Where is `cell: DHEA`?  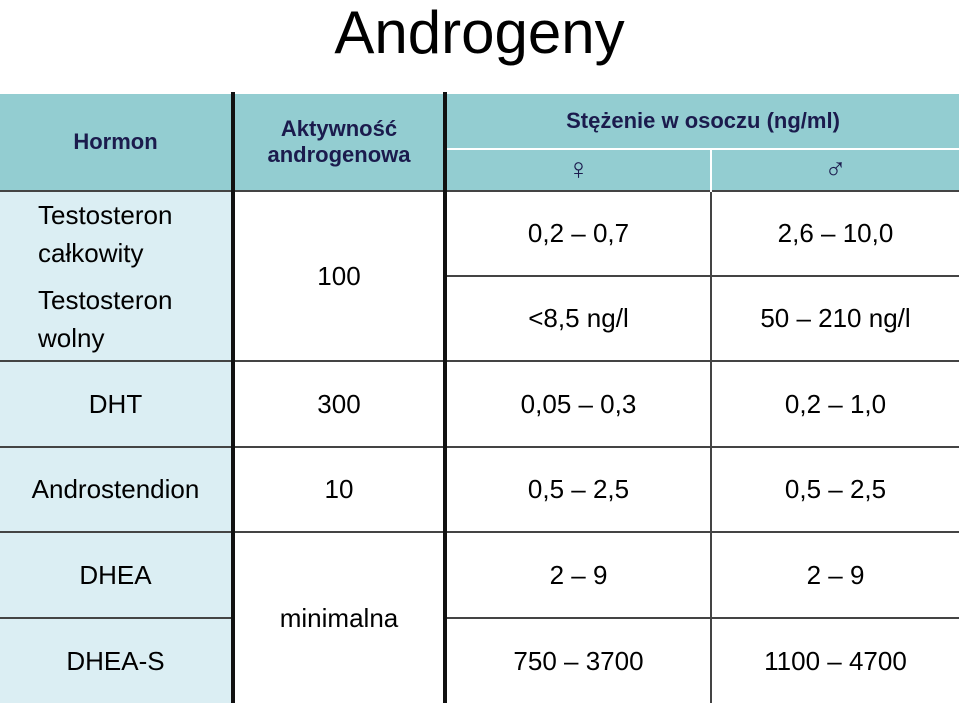 cell: DHEA is located at coordinates (116, 574).